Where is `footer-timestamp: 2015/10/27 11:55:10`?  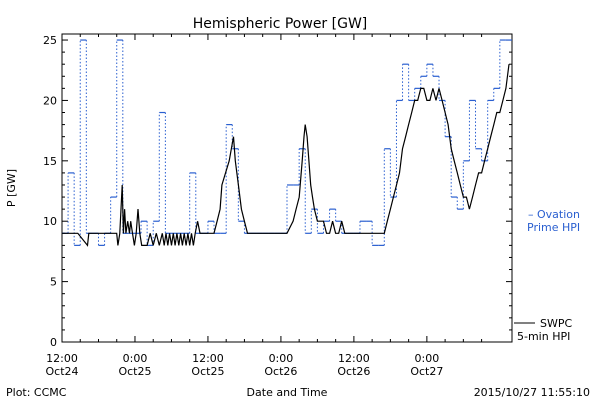
footer-timestamp: 2015/10/27 11:55:10 is located at coordinates (532, 392).